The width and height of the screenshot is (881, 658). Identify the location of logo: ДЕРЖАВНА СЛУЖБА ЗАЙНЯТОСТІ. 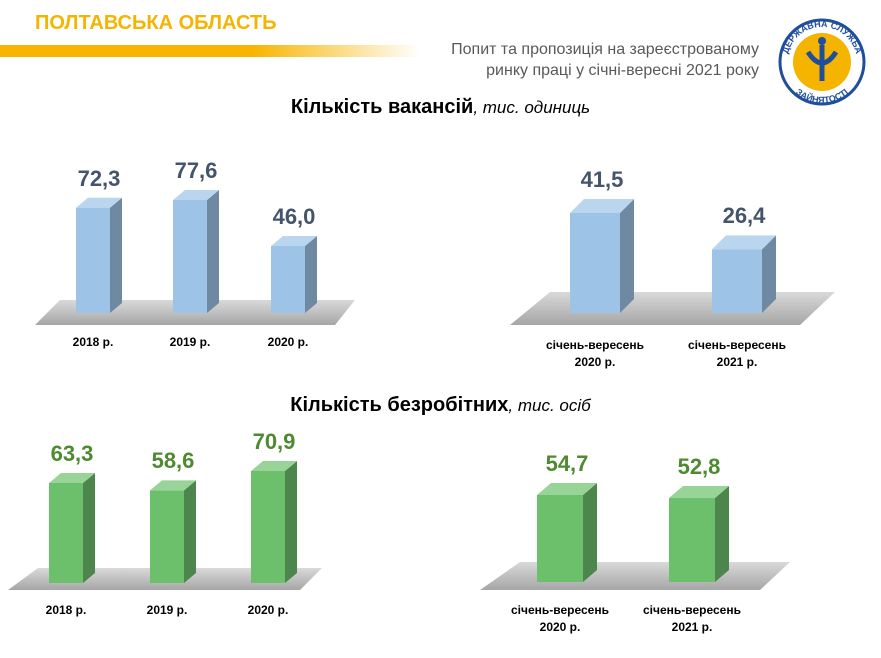
(822, 62).